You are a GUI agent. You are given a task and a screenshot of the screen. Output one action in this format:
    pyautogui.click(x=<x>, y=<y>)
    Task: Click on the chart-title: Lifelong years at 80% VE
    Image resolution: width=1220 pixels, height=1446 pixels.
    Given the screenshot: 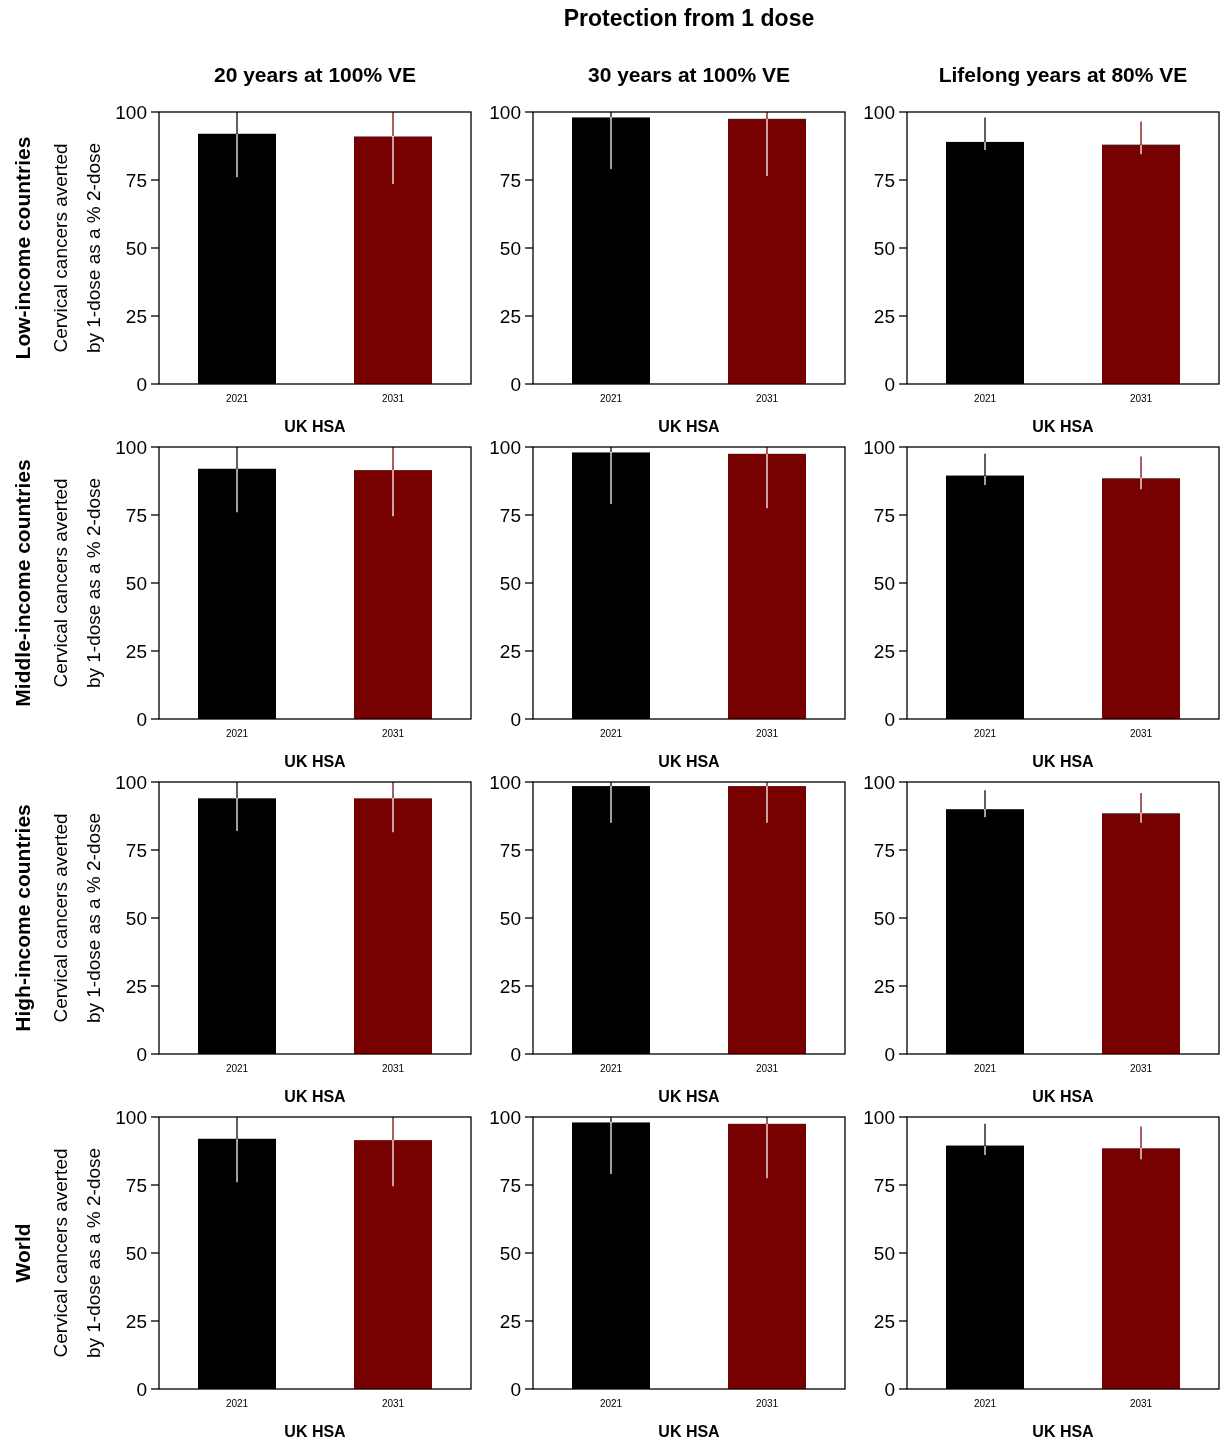 What is the action you would take?
    pyautogui.click(x=1063, y=74)
    